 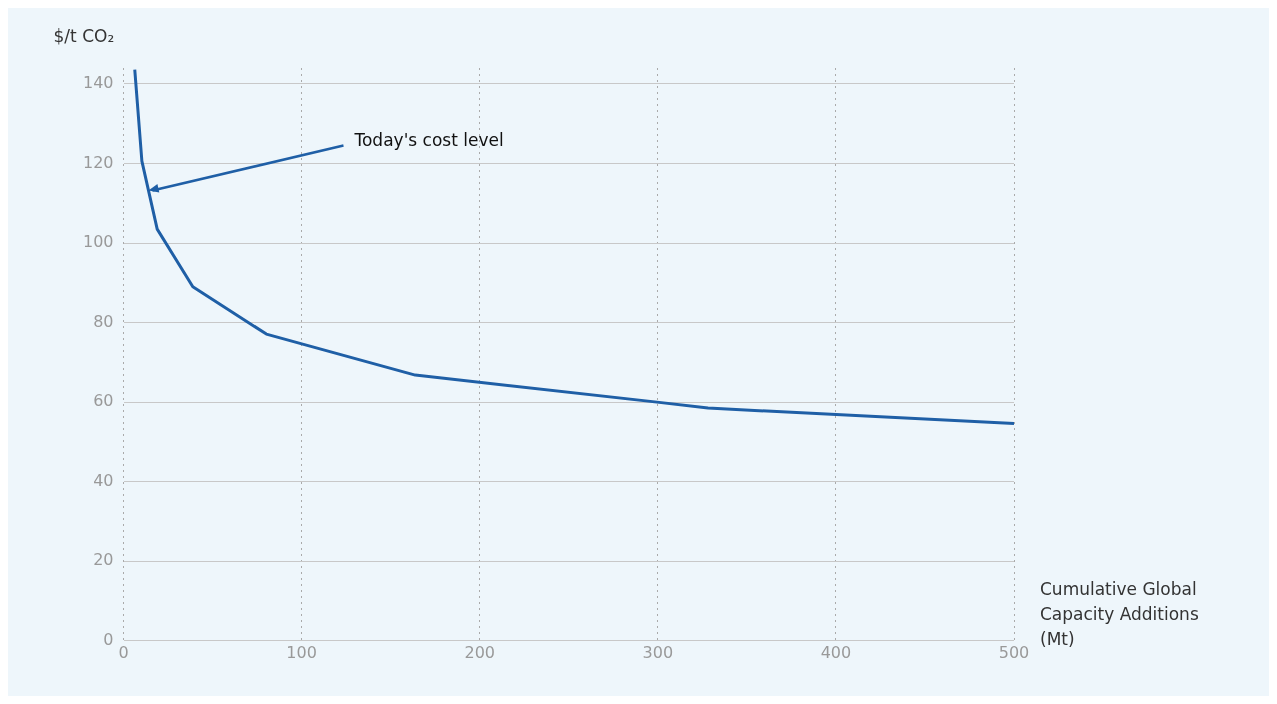 I want to click on y-tick-label: 0, so click(x=108, y=639).